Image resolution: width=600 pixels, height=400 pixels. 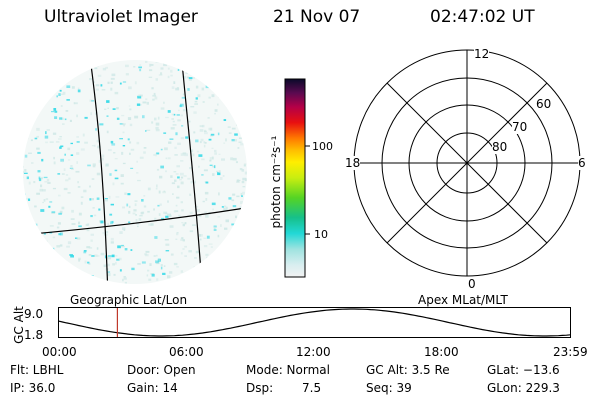 I want to click on polar-lat-80: 80, so click(x=500, y=147).